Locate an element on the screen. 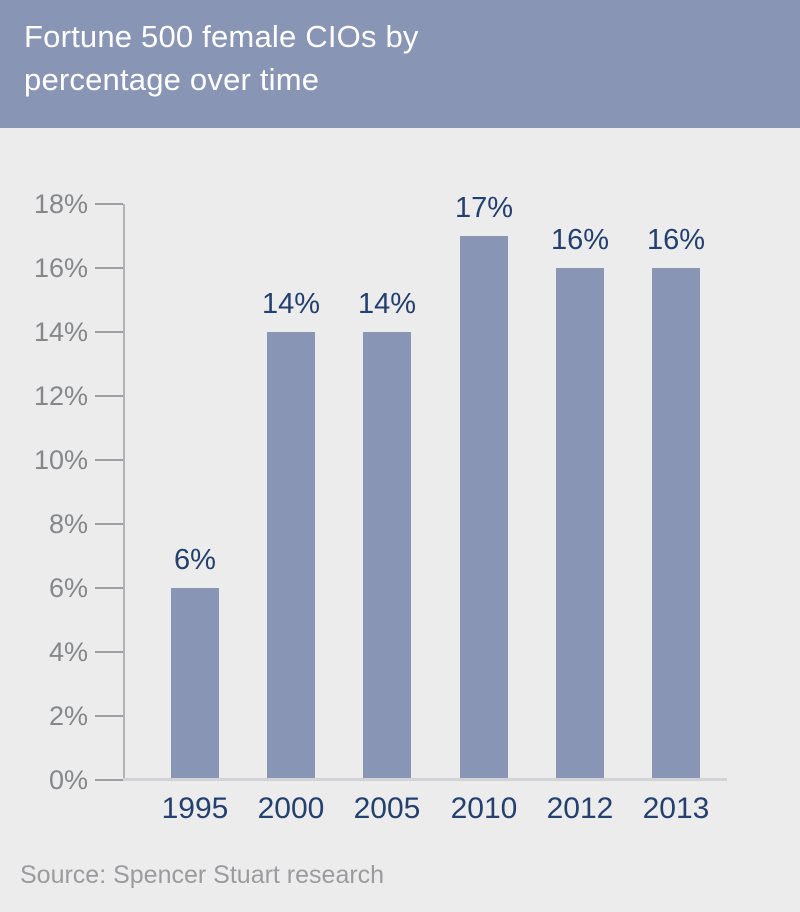 The width and height of the screenshot is (800, 912). y-axis-line is located at coordinates (124, 492).